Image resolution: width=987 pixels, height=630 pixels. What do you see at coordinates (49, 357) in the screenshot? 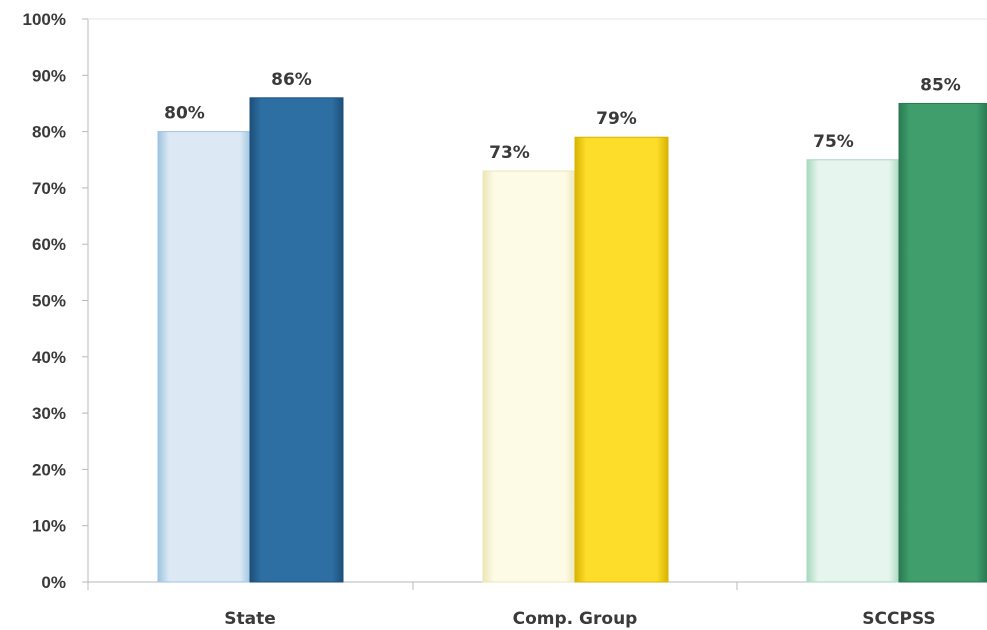
I see `y-tick-label: 40%` at bounding box center [49, 357].